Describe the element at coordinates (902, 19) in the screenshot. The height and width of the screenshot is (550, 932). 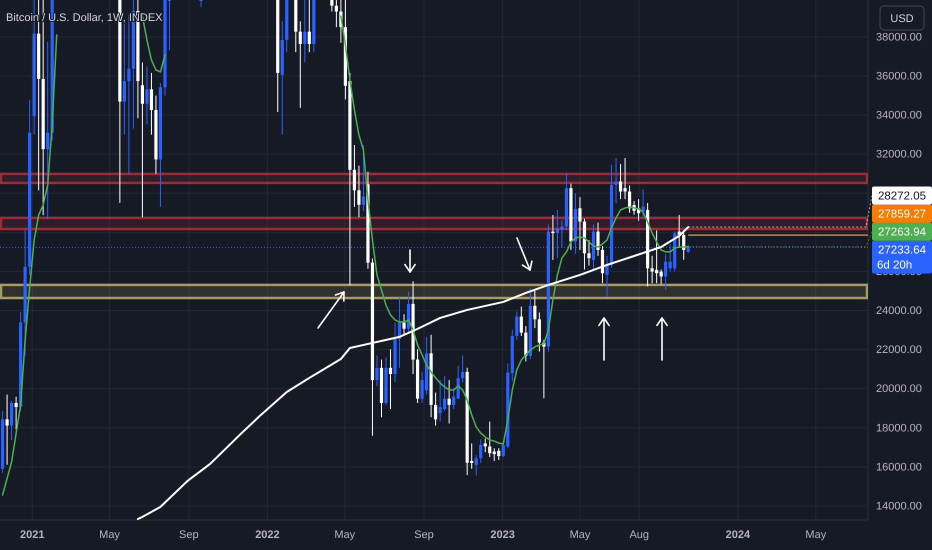
I see `text: USD` at that location.